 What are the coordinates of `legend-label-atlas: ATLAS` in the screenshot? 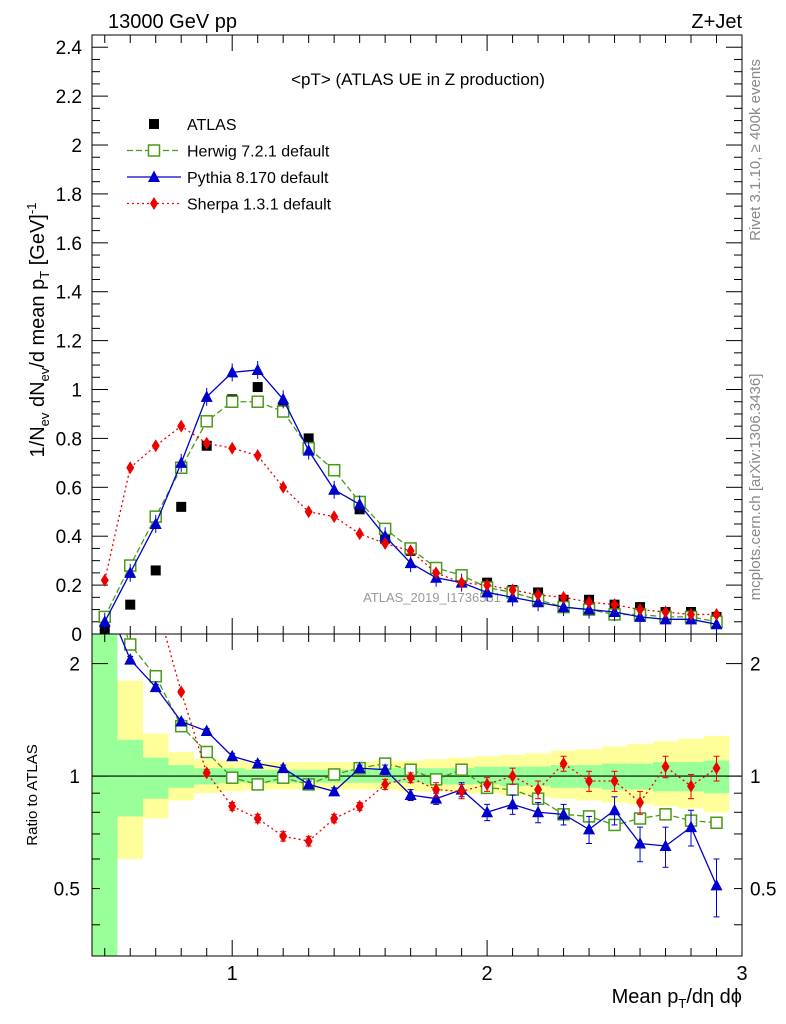 It's located at (212, 125).